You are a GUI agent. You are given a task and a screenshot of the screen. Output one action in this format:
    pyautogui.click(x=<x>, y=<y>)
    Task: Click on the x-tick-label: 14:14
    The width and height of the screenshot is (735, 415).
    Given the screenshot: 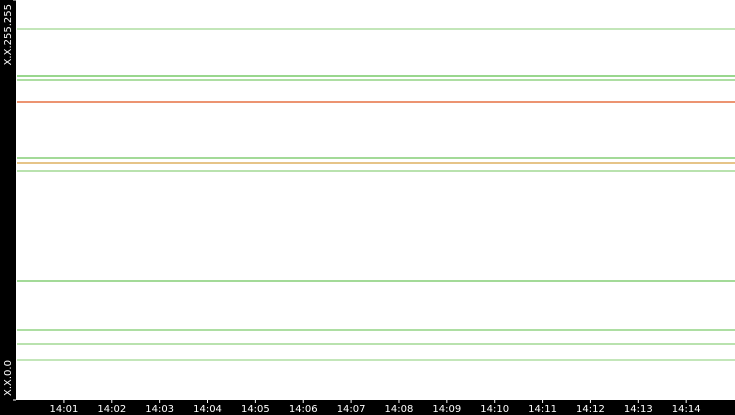 What is the action you would take?
    pyautogui.click(x=686, y=409)
    